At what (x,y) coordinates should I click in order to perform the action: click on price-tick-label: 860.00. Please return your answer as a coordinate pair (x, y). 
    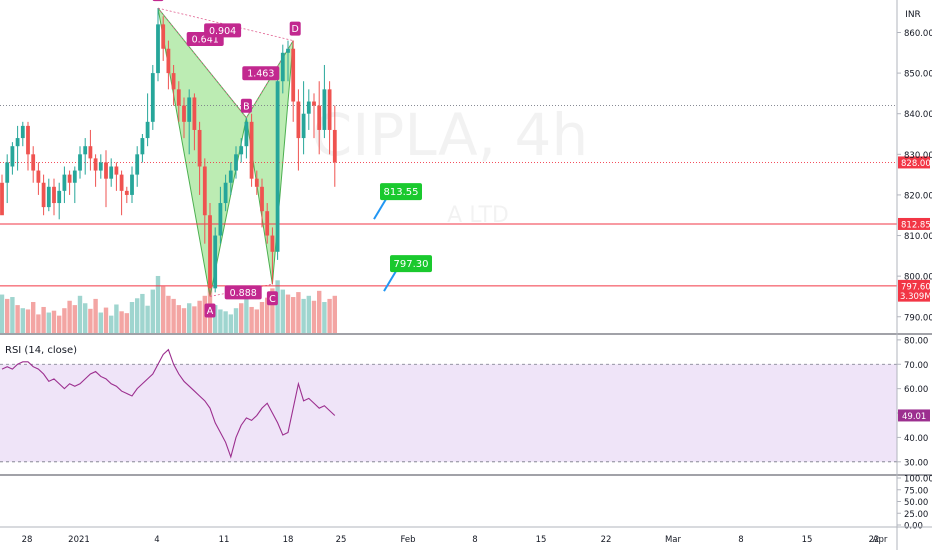
    Looking at the image, I should click on (918, 34).